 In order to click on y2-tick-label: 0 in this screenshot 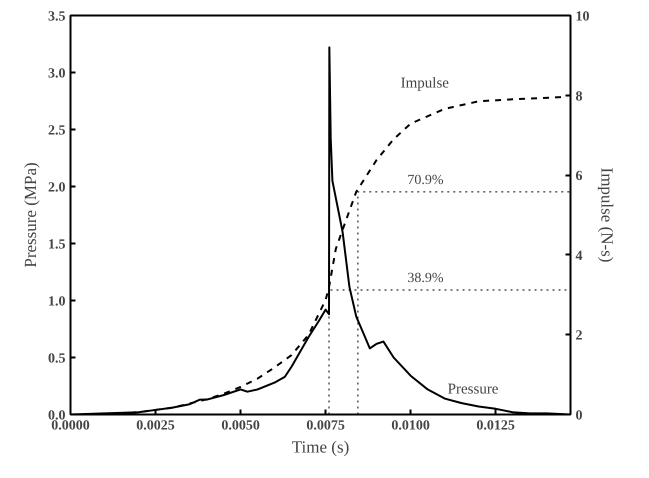, I will do `click(579, 416)`.